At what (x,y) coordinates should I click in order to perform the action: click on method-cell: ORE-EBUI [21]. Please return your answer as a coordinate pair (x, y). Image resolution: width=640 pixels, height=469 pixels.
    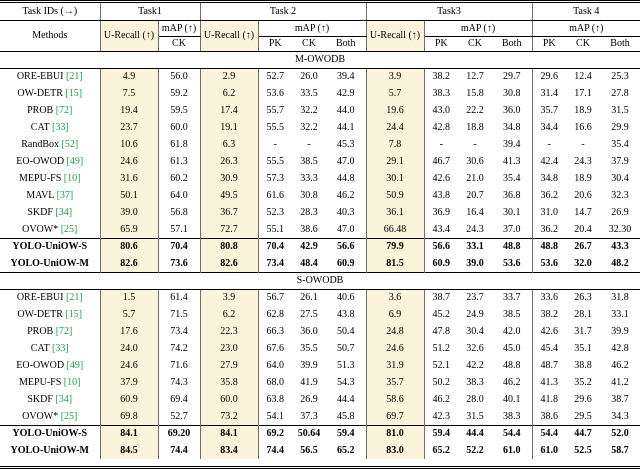
    Looking at the image, I should click on (50, 297).